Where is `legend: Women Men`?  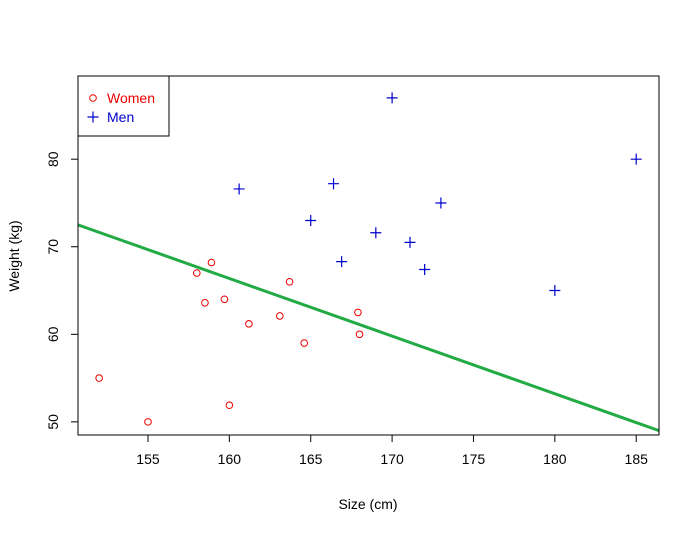
legend: Women Men is located at coordinates (123, 106).